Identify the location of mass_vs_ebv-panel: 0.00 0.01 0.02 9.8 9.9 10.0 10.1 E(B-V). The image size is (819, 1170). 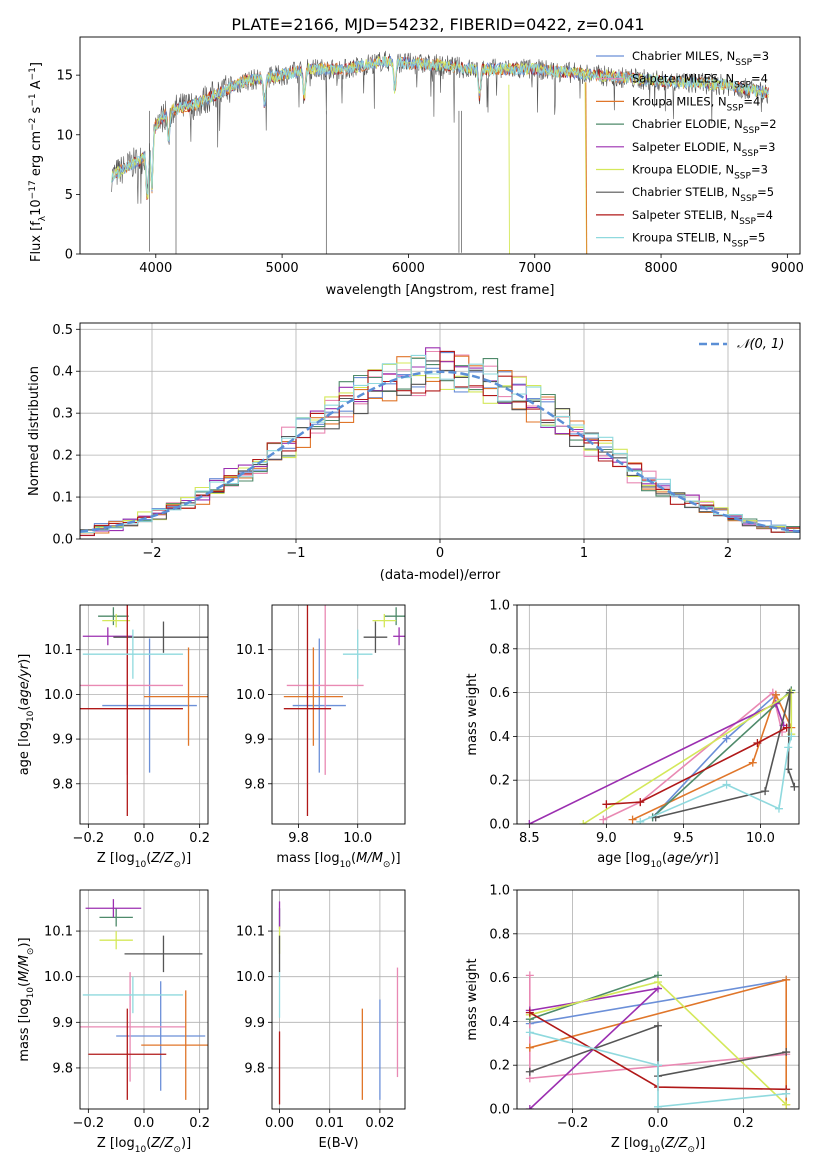
(321, 1020).